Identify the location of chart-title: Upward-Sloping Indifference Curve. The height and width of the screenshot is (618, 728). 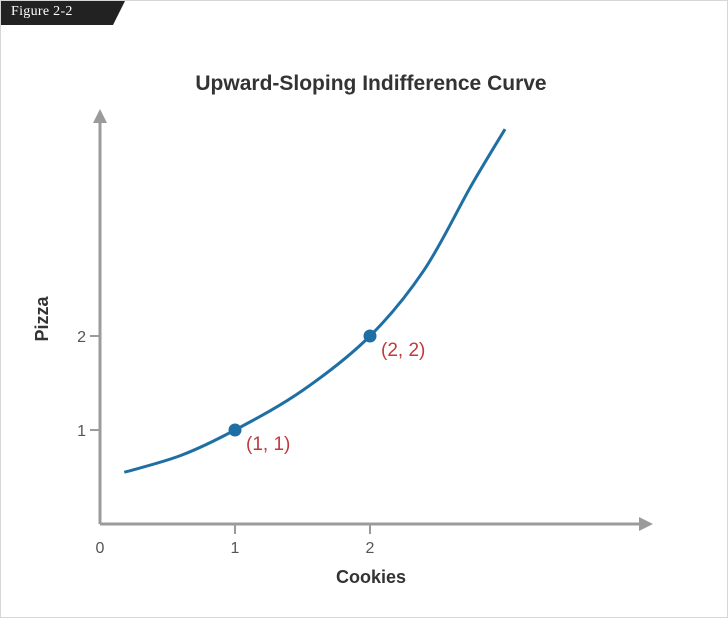
(370, 83).